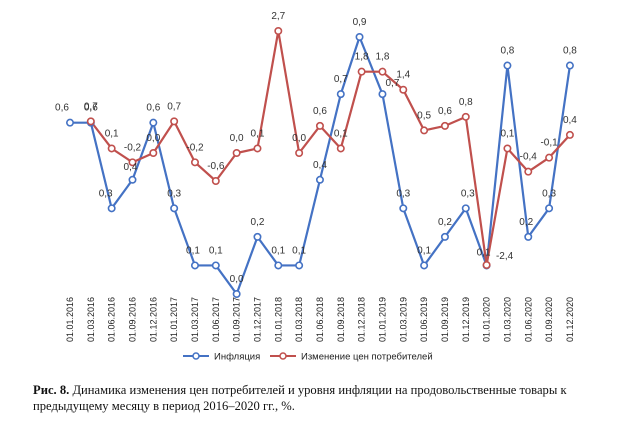 Image resolution: width=640 pixels, height=425 pixels. What do you see at coordinates (549, 143) in the screenshot?
I see `data-label: -0,1` at bounding box center [549, 143].